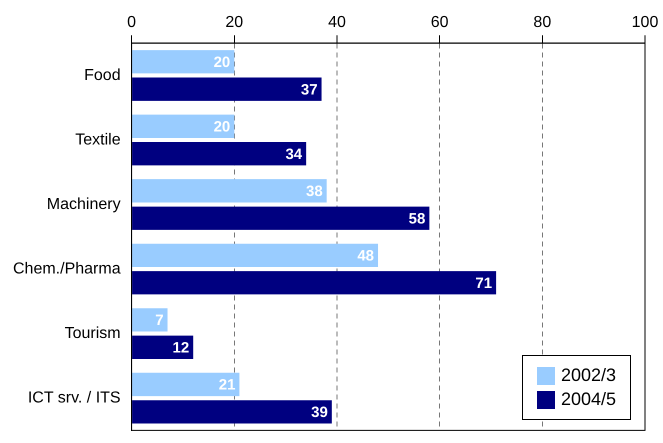 Image resolution: width=663 pixels, height=443 pixels. Describe the element at coordinates (131, 23) in the screenshot. I see `x-tick-label: 0` at that location.